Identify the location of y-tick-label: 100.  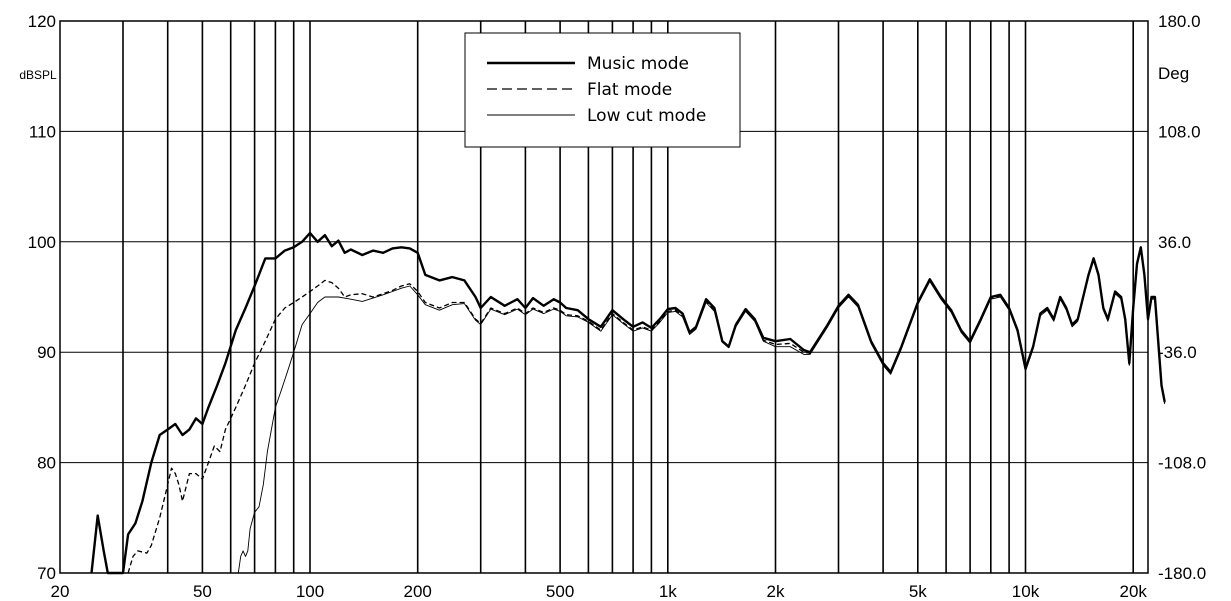
(42, 242).